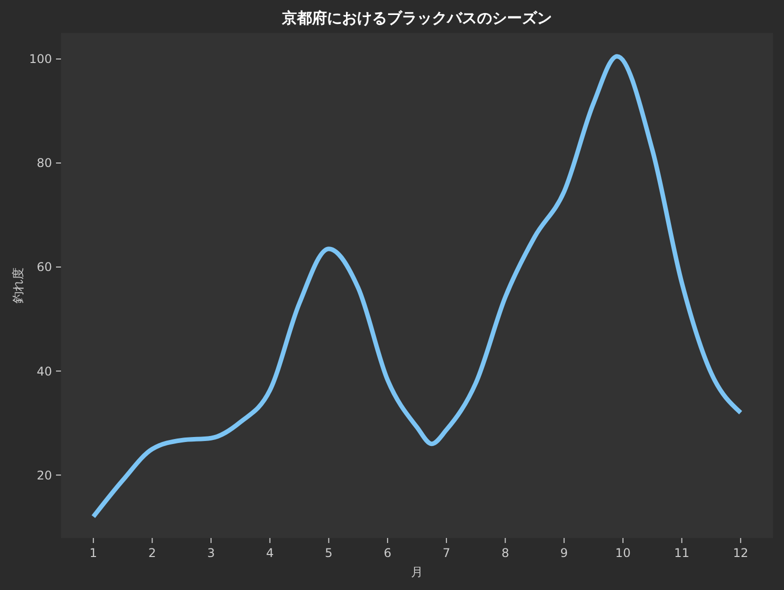 The height and width of the screenshot is (590, 784). What do you see at coordinates (416, 18) in the screenshot?
I see `chart-title: 京都府におけるブラックバスのシーズン` at bounding box center [416, 18].